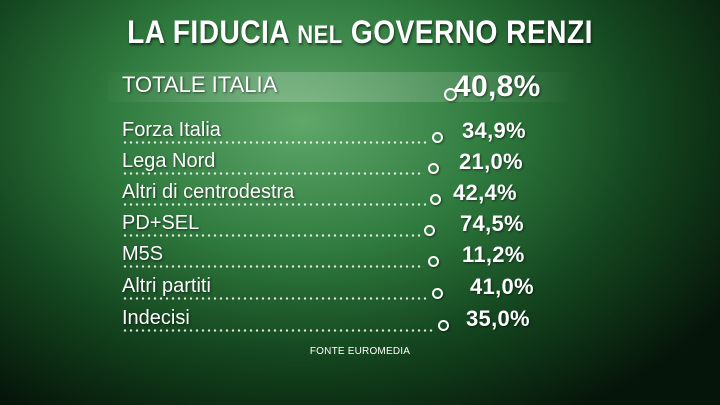 The height and width of the screenshot is (405, 720). Describe the element at coordinates (169, 161) in the screenshot. I see `row-label: Lega Nord` at that location.